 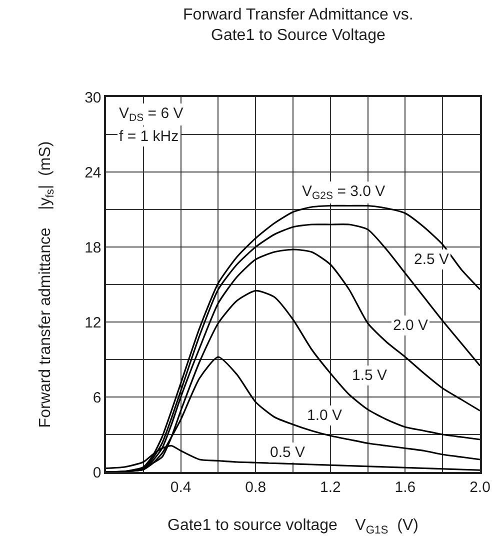 What do you see at coordinates (298, 25) in the screenshot?
I see `chart-title: Forward Transfer Admittance vs. Gate1 to Source Voltage` at bounding box center [298, 25].